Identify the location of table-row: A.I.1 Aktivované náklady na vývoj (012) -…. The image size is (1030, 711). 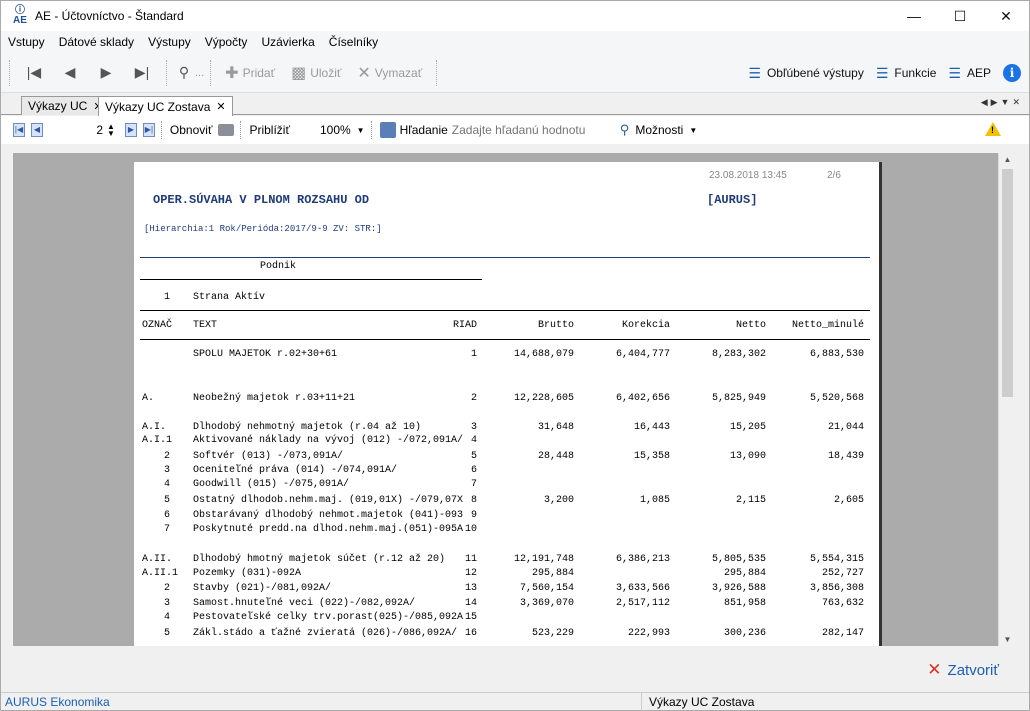
(508, 441).